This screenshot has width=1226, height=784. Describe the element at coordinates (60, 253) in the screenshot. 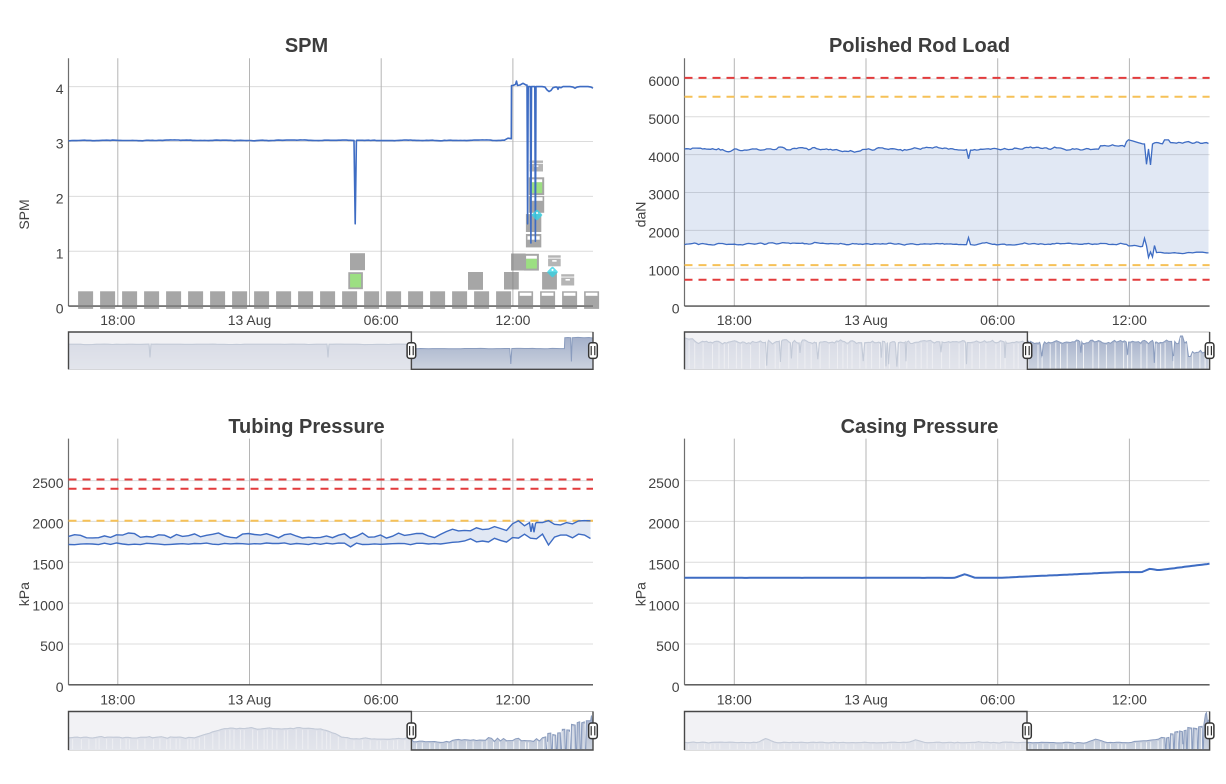

I see `svg-text: 1` at that location.